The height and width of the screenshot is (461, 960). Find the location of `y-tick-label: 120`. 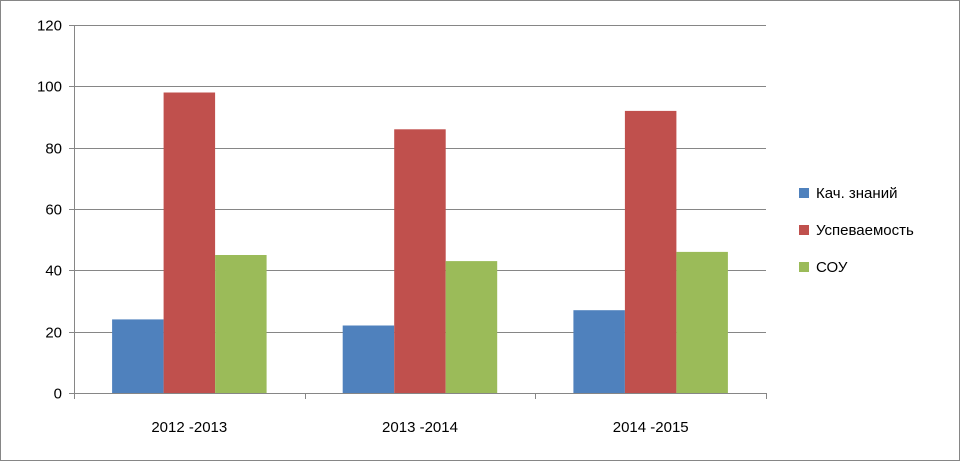

y-tick-label: 120 is located at coordinates (49, 26).